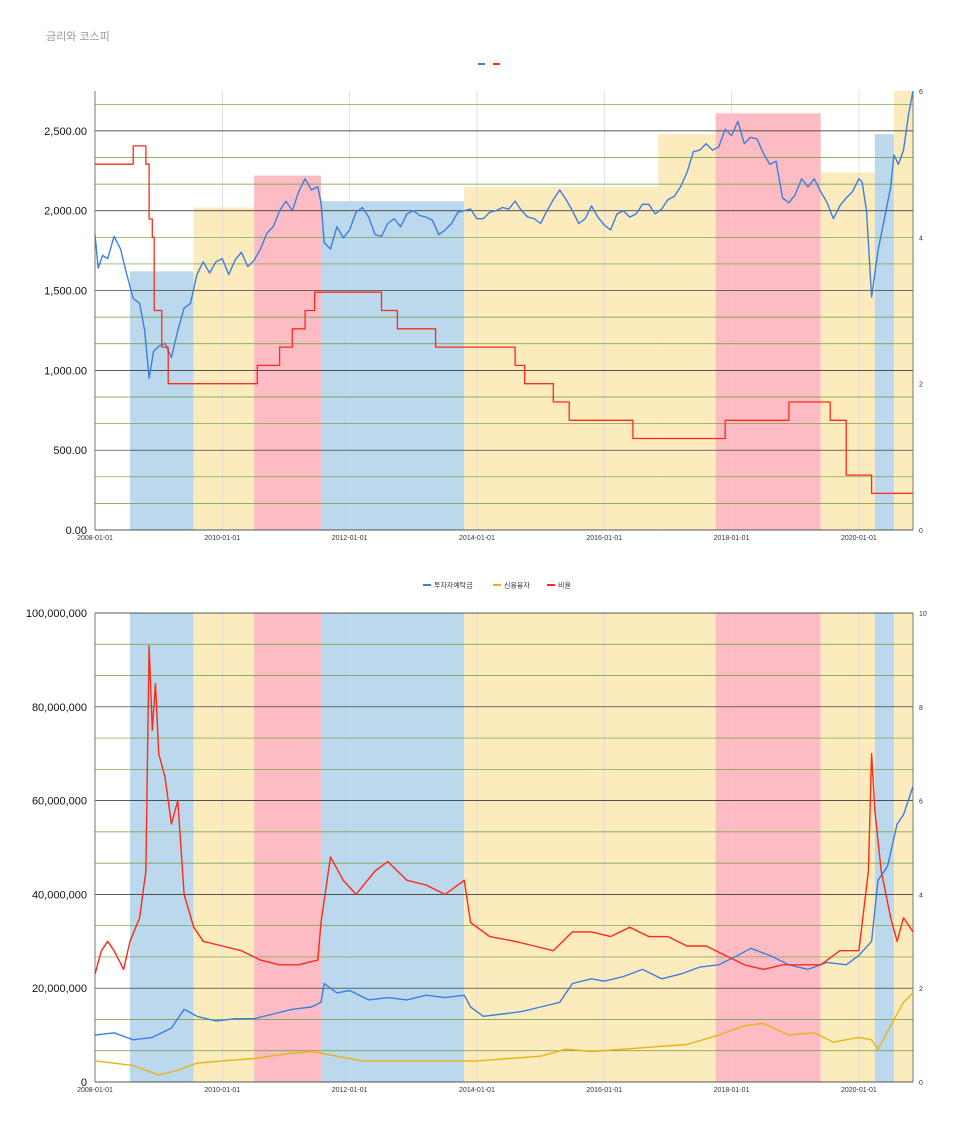 Image resolution: width=960 pixels, height=1122 pixels. I want to click on y-left-tick-label: 2,000.00, so click(65, 212).